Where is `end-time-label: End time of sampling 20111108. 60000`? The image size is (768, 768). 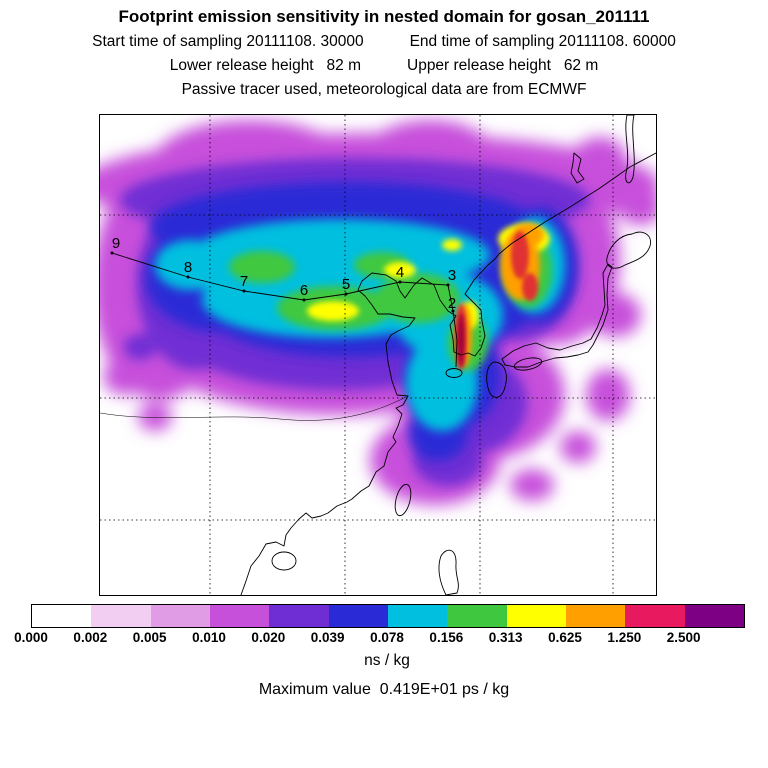
end-time-label: End time of sampling 20111108. 60000 is located at coordinates (542, 41).